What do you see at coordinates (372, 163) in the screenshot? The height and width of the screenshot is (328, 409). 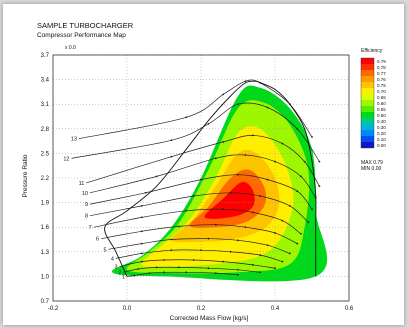 I see `legend-max: MAX 0.79` at bounding box center [372, 163].